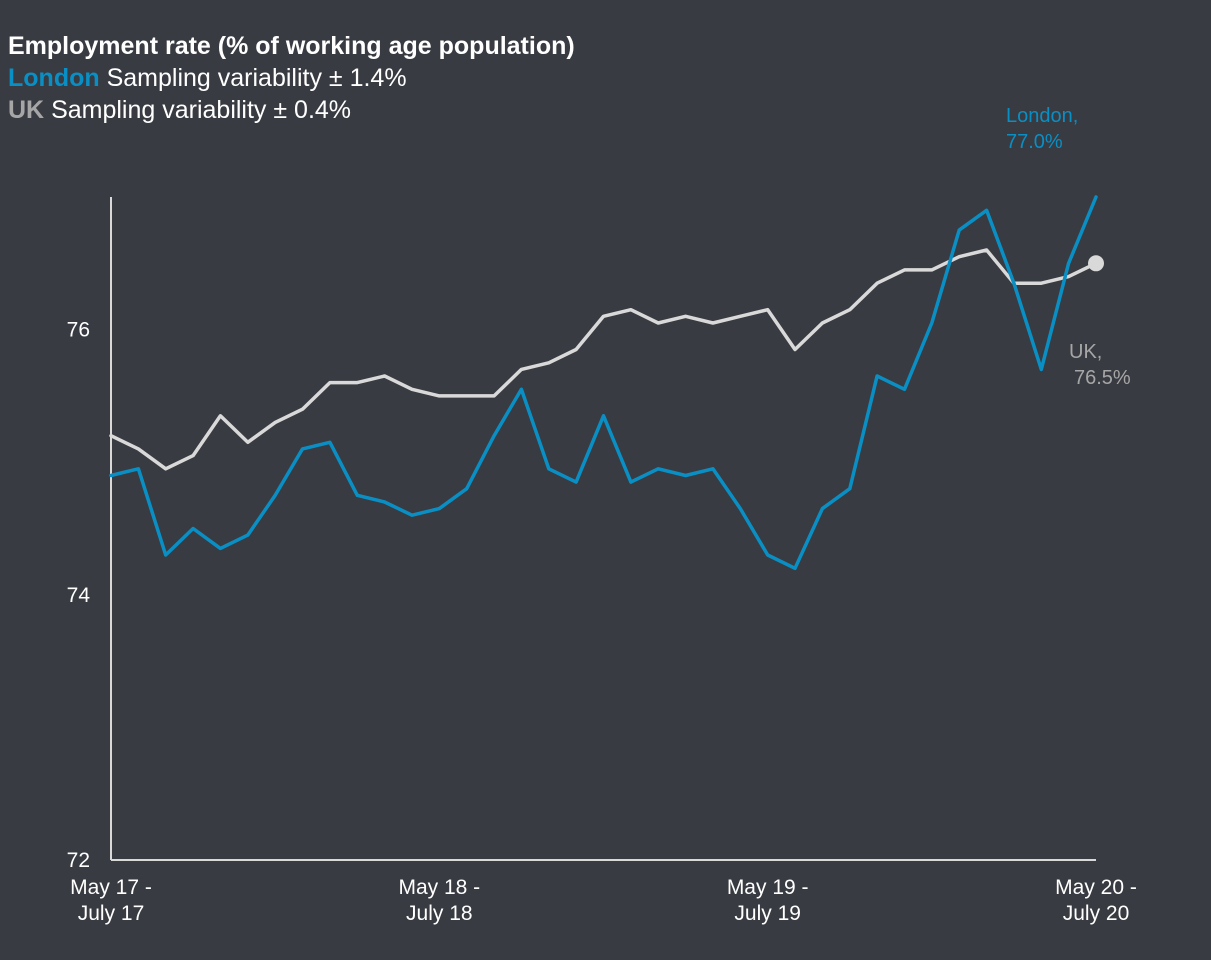 The height and width of the screenshot is (960, 1211). Describe the element at coordinates (111, 887) in the screenshot. I see `x-tick-label: May 17 -` at that location.